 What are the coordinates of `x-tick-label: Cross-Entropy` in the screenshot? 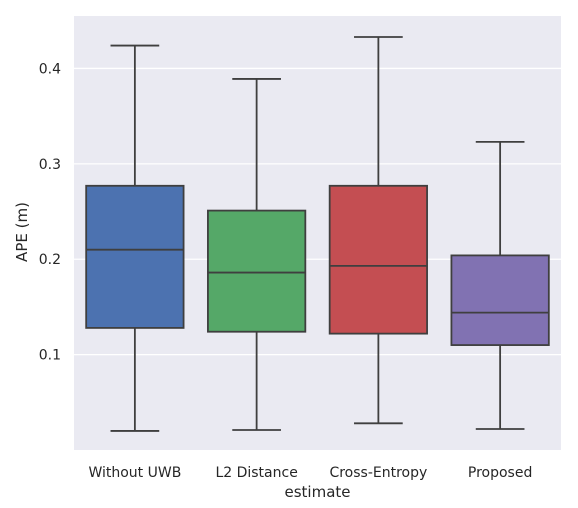 It's located at (378, 473).